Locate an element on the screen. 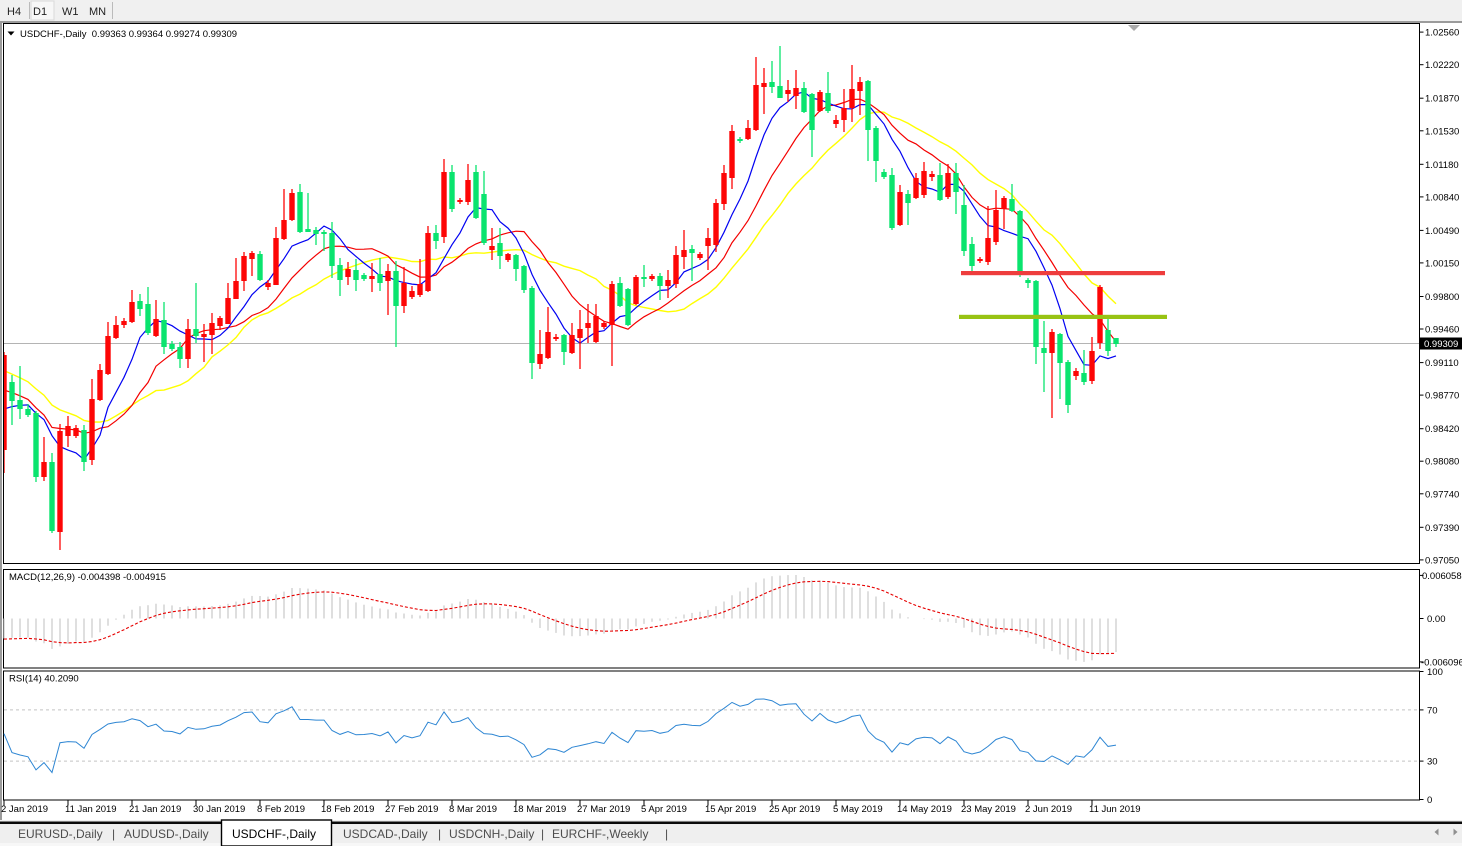 This screenshot has width=1462, height=846. svg-text: 0.99800 is located at coordinates (1442, 297).